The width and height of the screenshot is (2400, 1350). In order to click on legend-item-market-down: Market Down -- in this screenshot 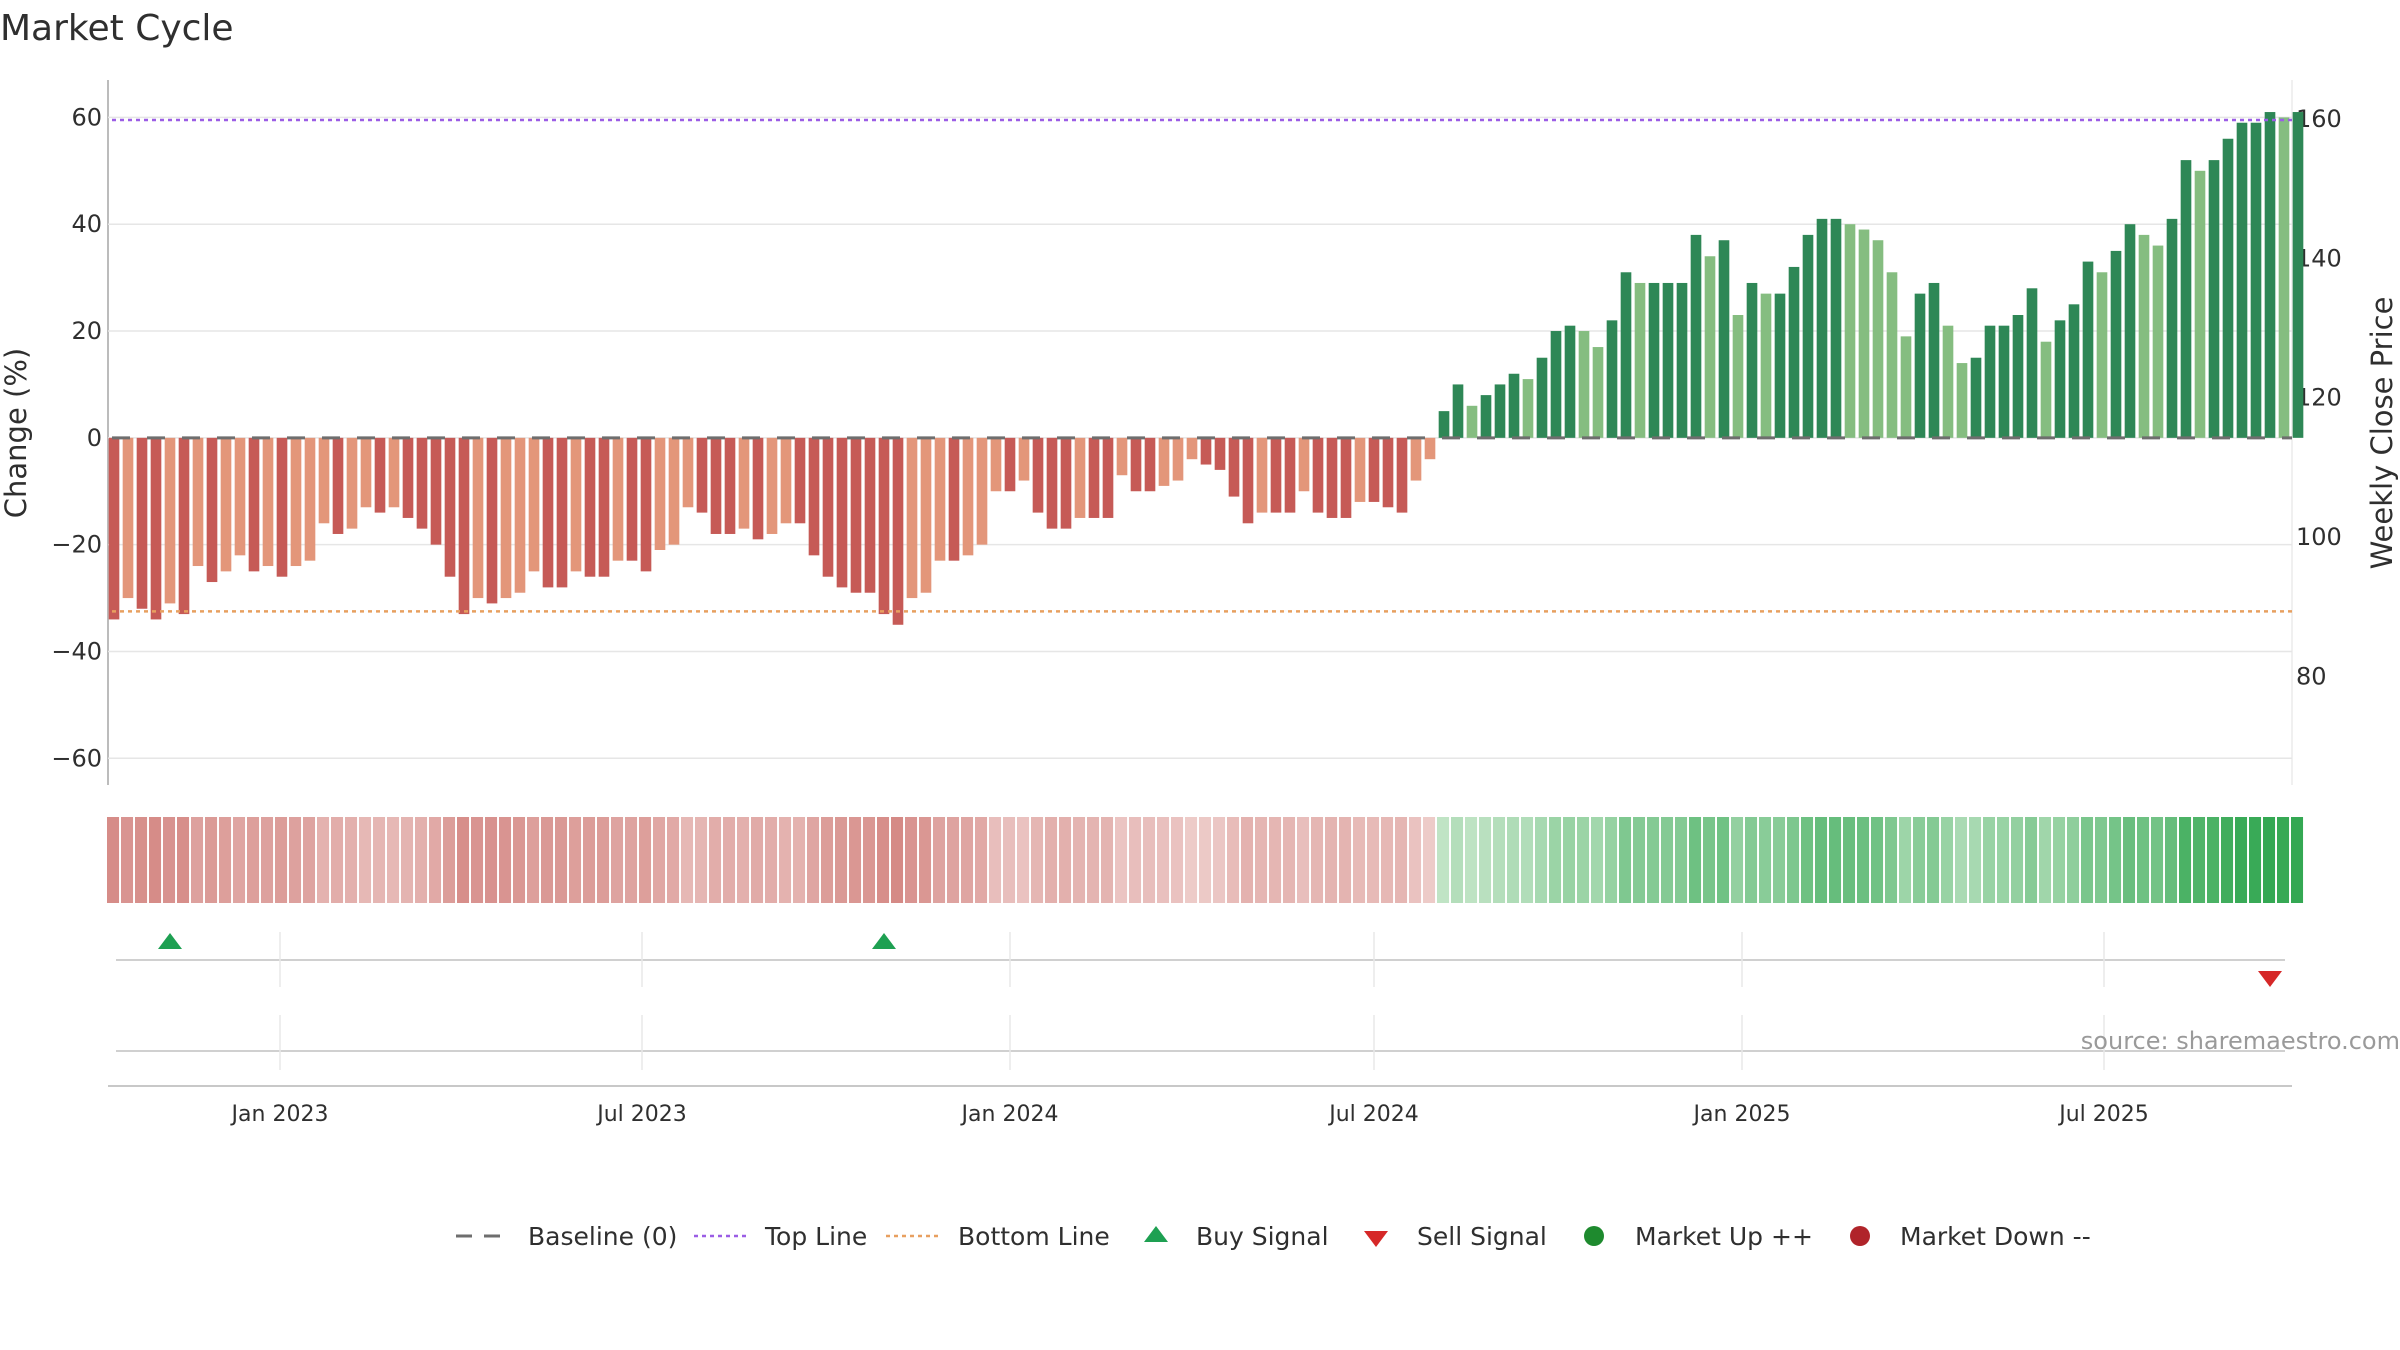, I will do `click(1970, 1236)`.